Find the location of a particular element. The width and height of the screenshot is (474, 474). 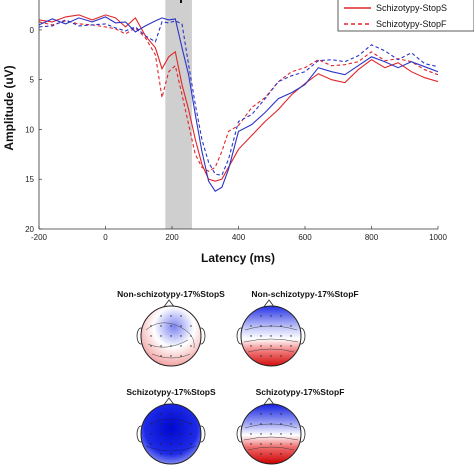

y-tick-label: 0 is located at coordinates (32, 30).